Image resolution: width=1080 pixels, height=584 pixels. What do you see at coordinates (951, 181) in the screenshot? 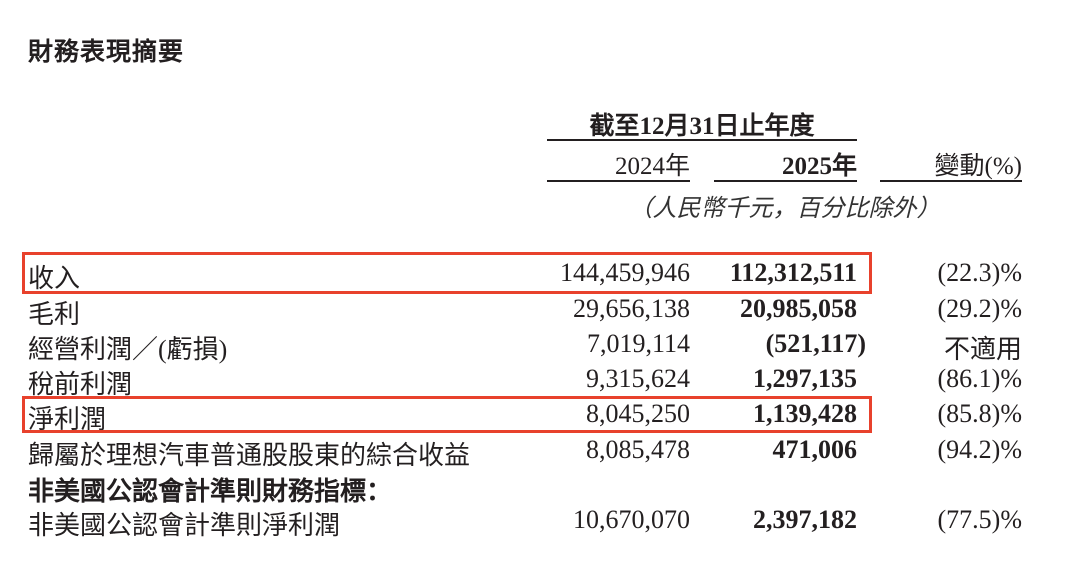
I see `rule-change` at bounding box center [951, 181].